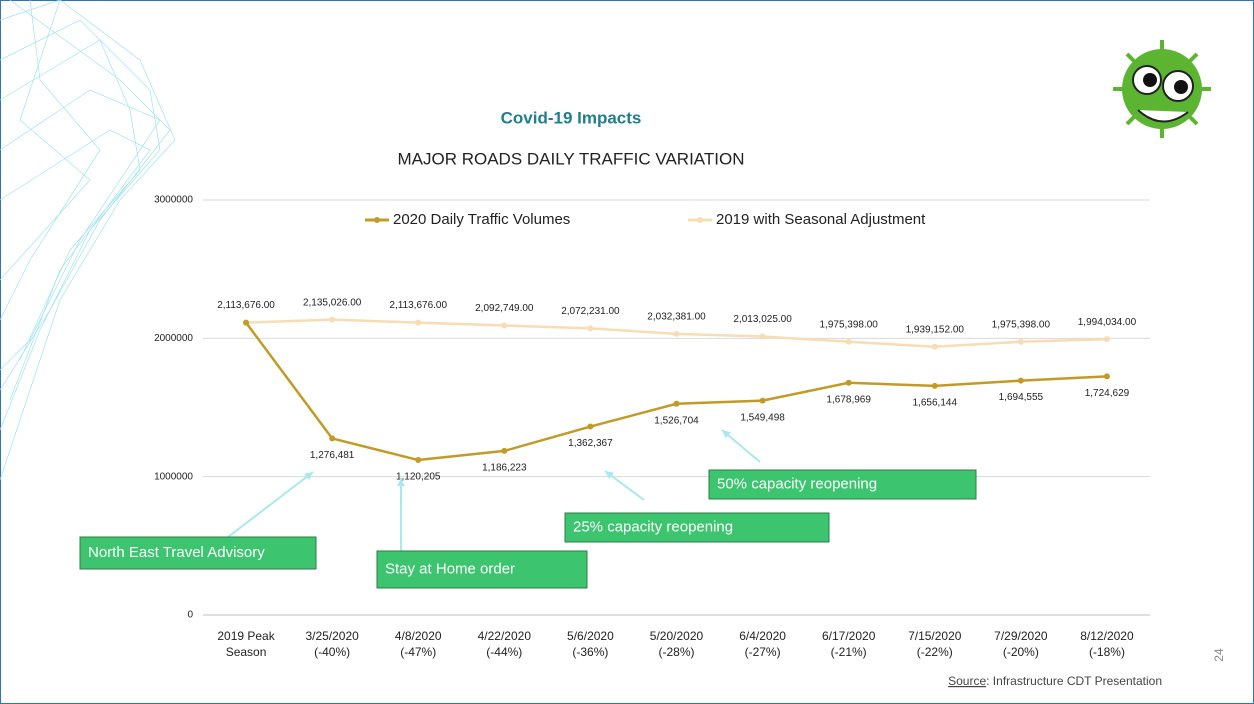 Image resolution: width=1254 pixels, height=704 pixels. What do you see at coordinates (590, 311) in the screenshot?
I see `data-label: 2,072,231.00` at bounding box center [590, 311].